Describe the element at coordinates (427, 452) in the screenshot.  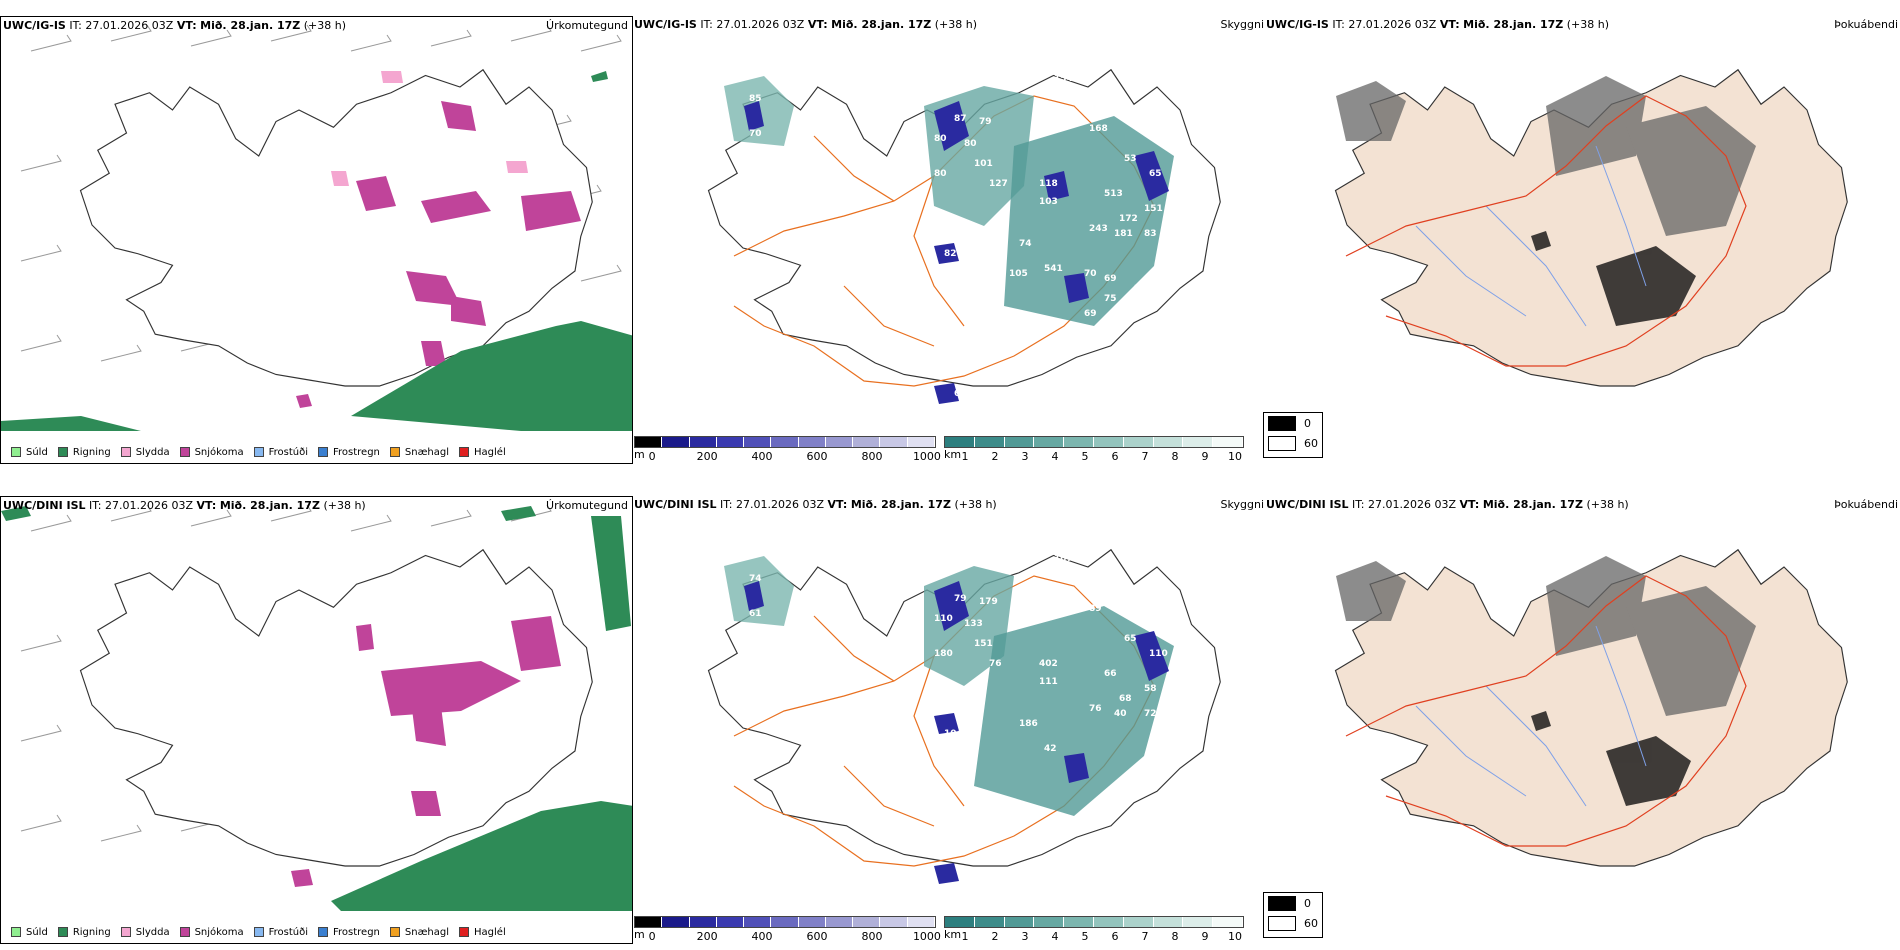
I see `legend-label: Snæhagl` at that location.